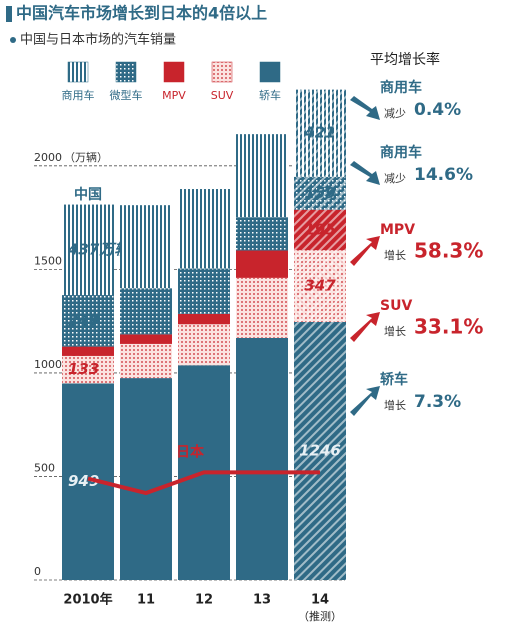 This screenshot has width=507, height=627. Describe the element at coordinates (448, 327) in the screenshot. I see `rate-value: 33.1%` at that location.